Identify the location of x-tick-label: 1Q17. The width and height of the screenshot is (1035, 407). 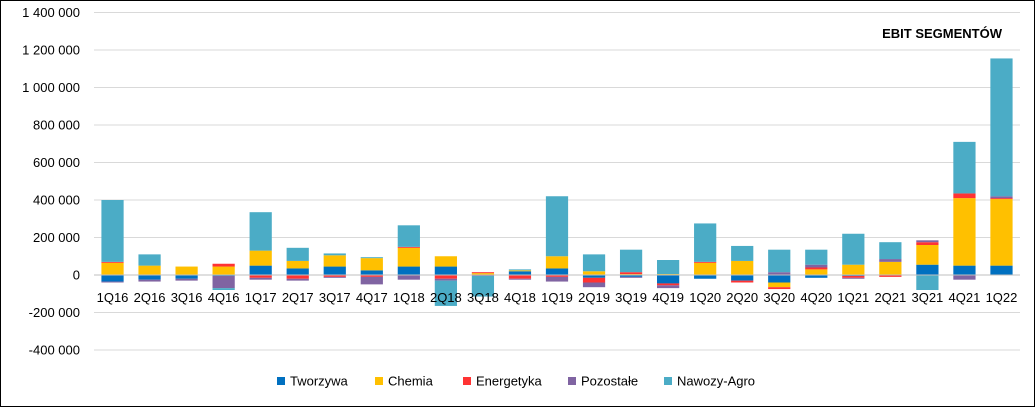
(261, 297).